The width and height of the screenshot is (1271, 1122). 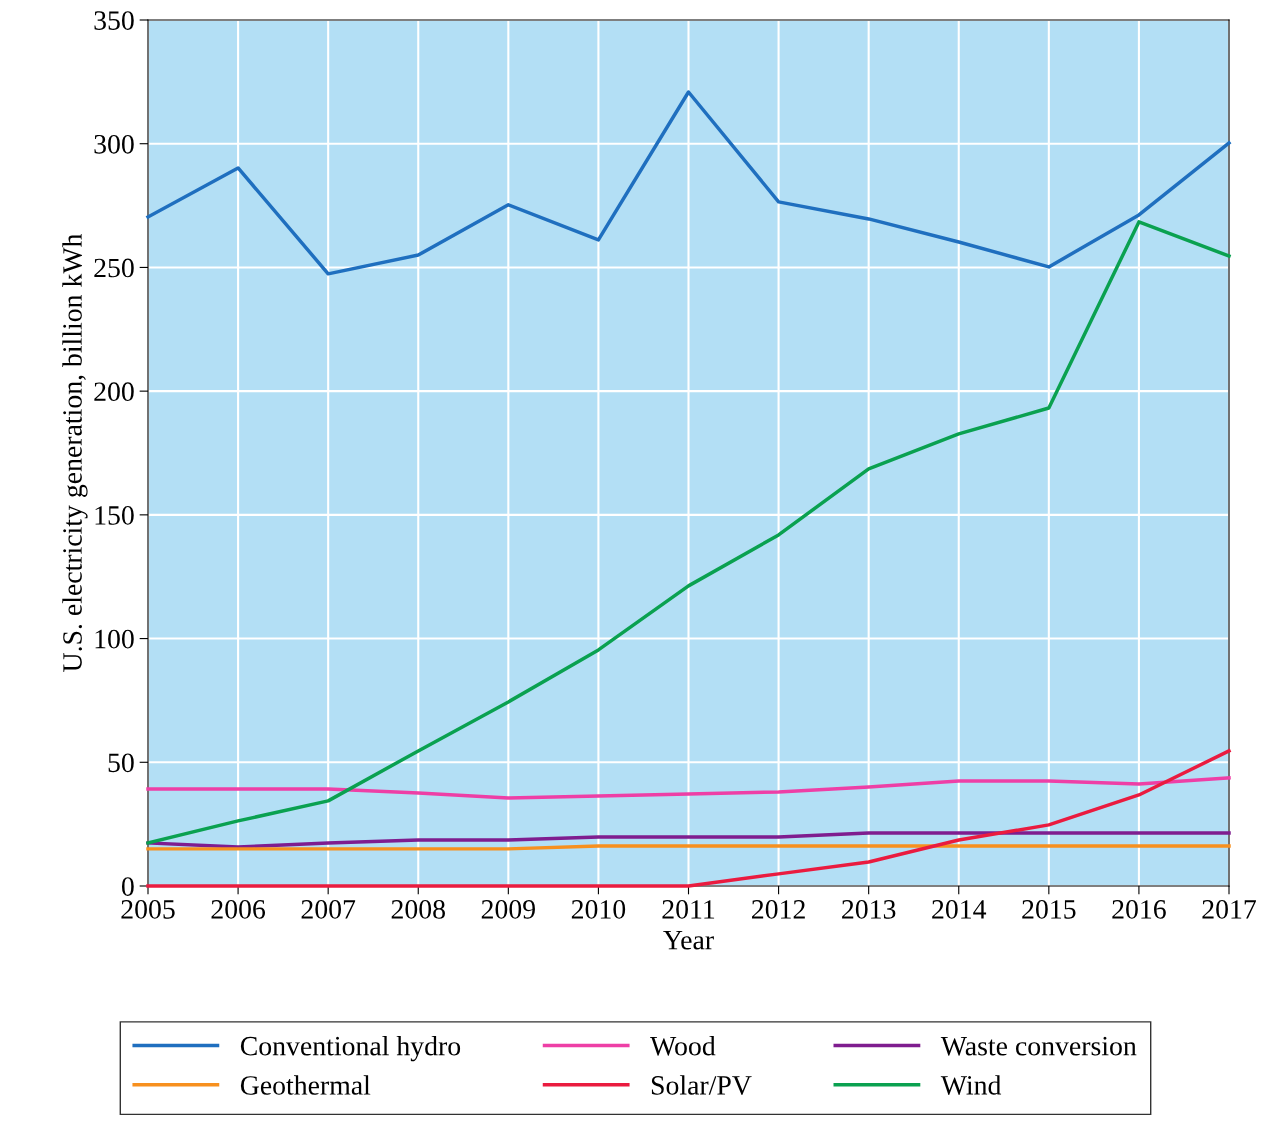 I want to click on y-tick-label: 200, so click(x=114, y=392).